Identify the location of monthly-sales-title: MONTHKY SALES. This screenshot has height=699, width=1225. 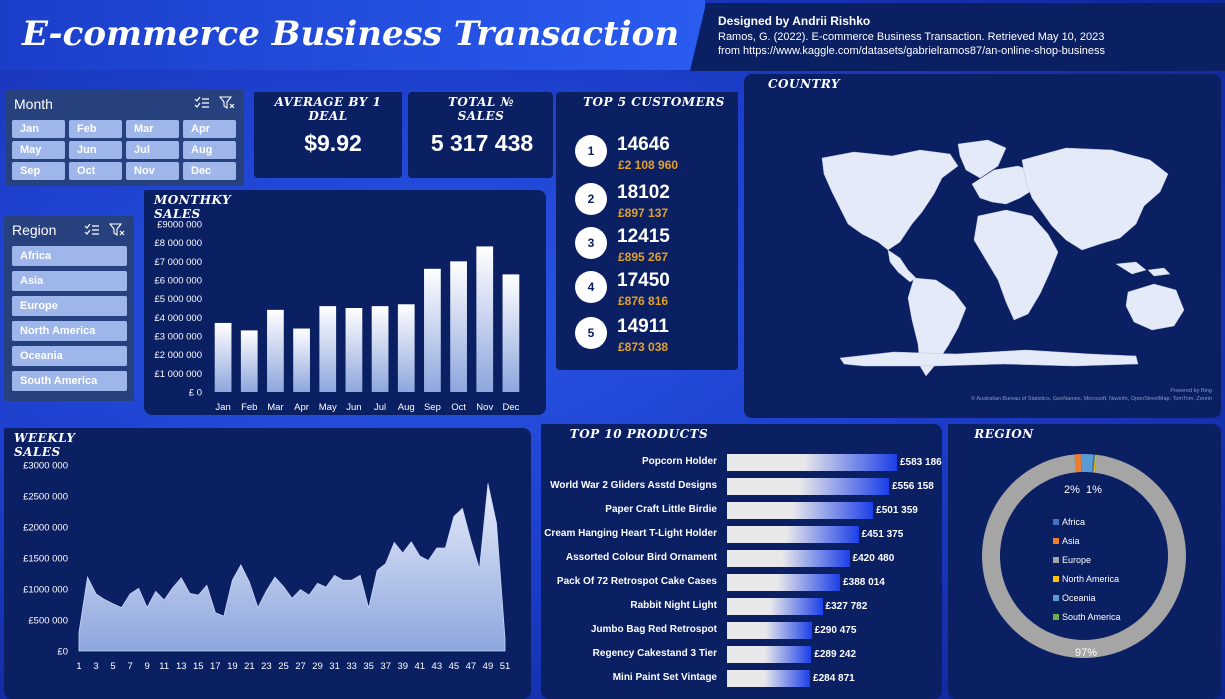
(210, 207).